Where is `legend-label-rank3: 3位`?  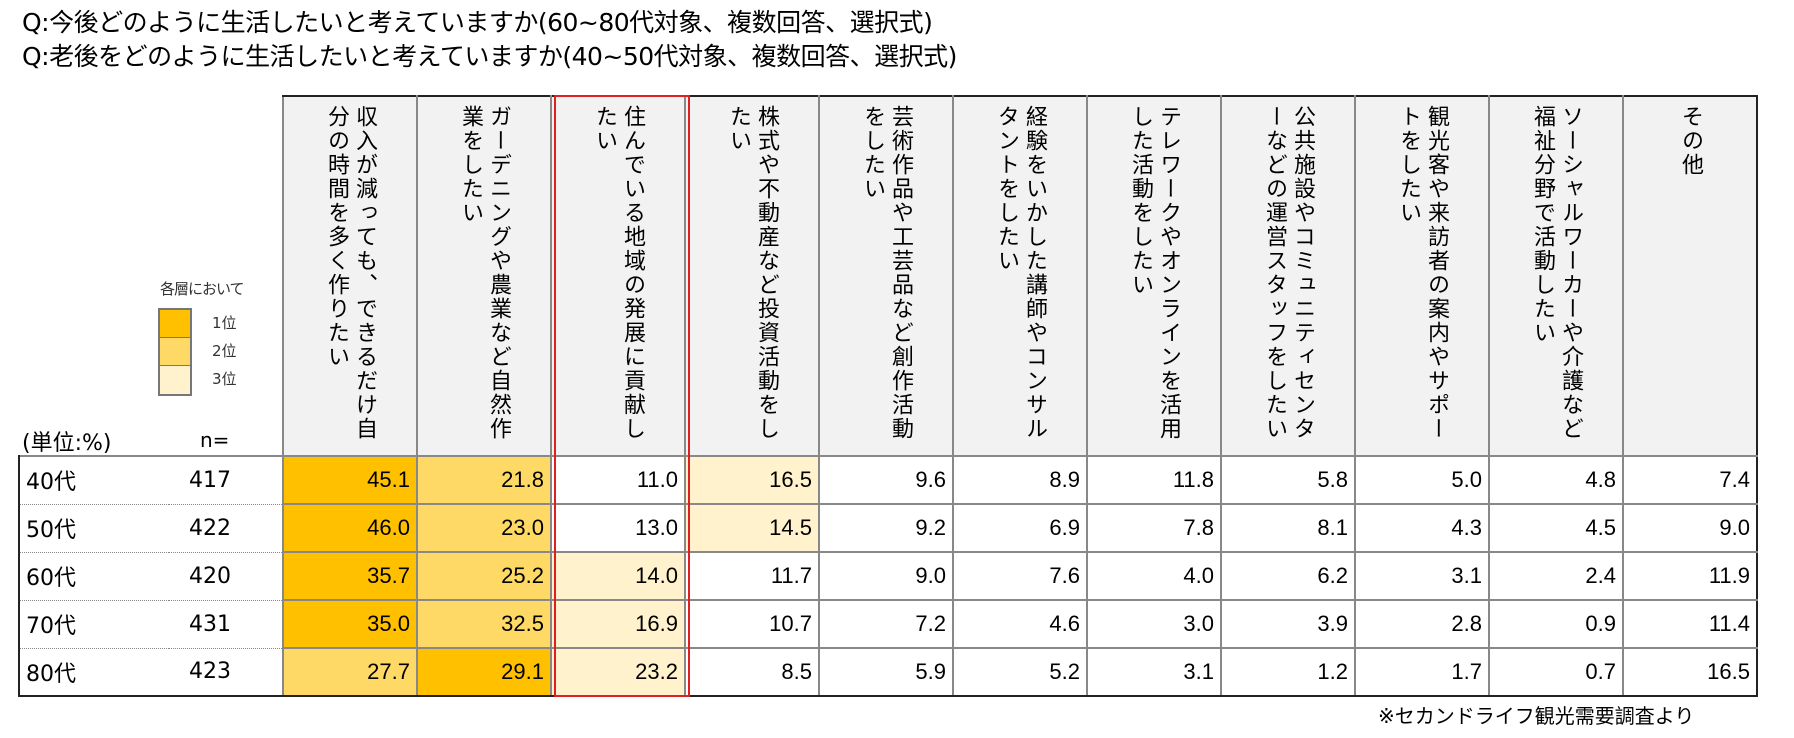
legend-label-rank3: 3位 is located at coordinates (224, 379).